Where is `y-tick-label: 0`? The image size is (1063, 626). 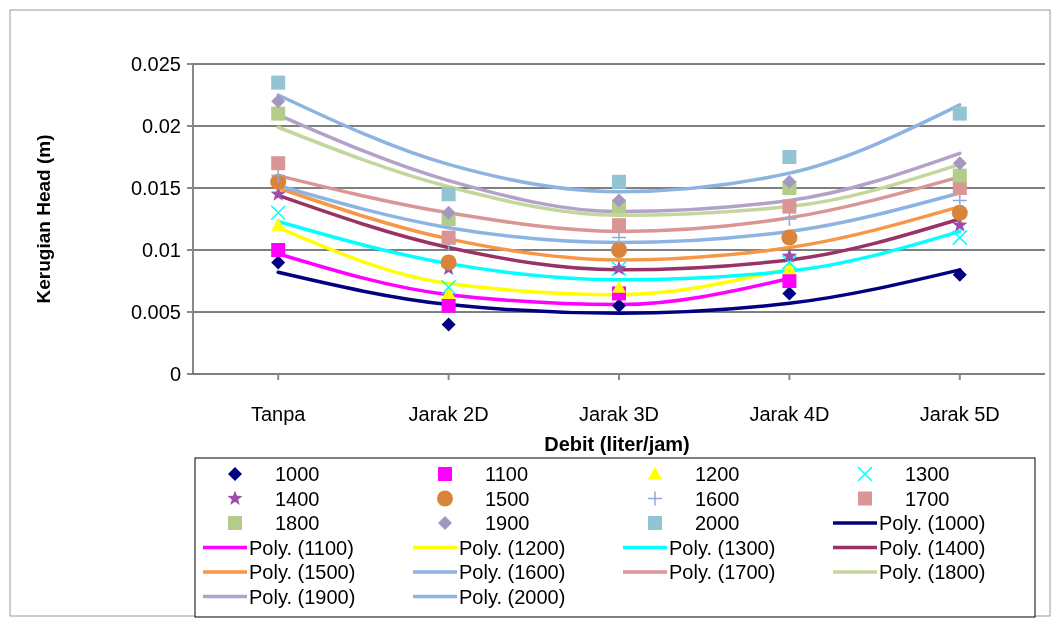 y-tick-label: 0 is located at coordinates (175, 374).